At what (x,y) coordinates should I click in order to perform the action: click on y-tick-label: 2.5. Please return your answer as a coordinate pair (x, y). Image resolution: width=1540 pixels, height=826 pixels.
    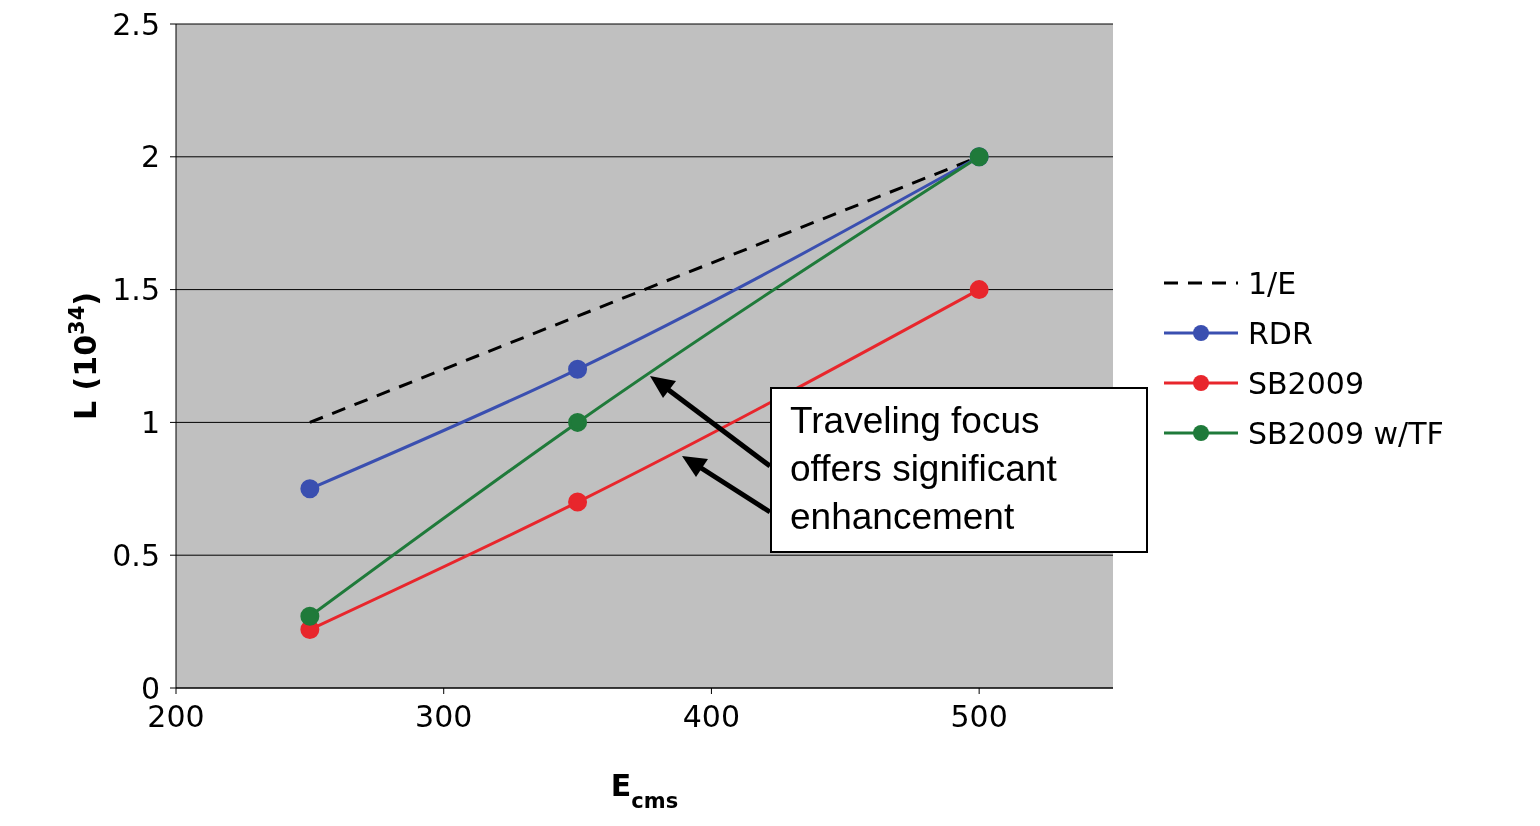
    Looking at the image, I should click on (136, 24).